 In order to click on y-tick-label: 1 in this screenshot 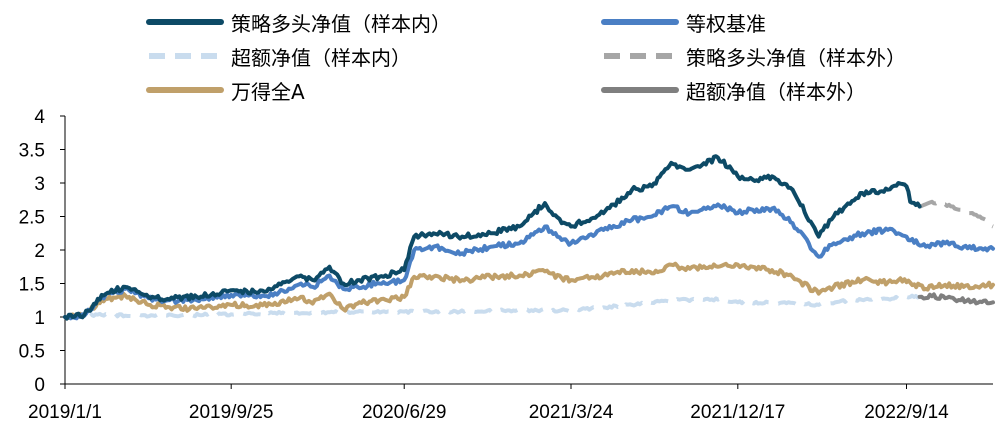, I will do `click(39, 318)`.